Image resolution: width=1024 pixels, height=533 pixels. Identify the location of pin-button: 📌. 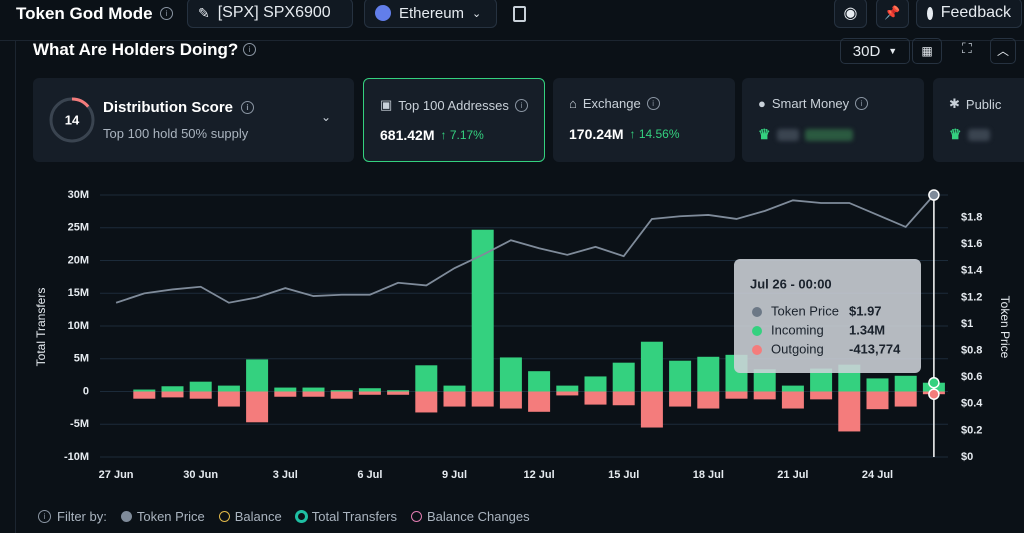
(892, 14).